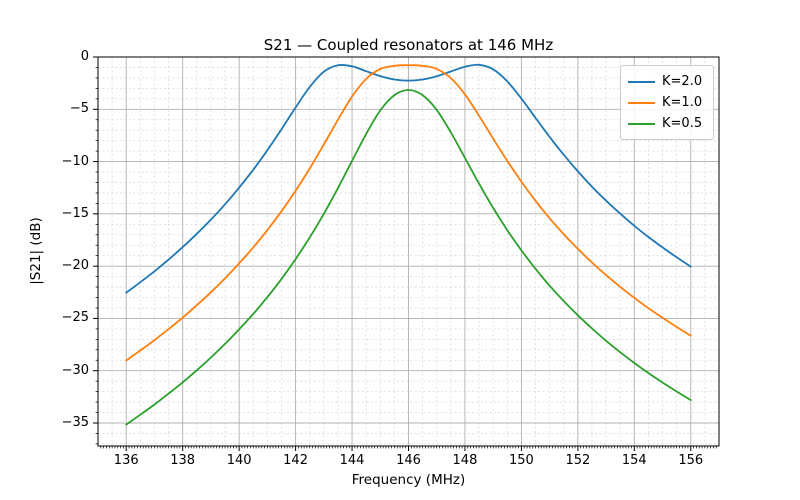 The width and height of the screenshot is (800, 500). What do you see at coordinates (682, 123) in the screenshot?
I see `legend-label: K=0.5` at bounding box center [682, 123].